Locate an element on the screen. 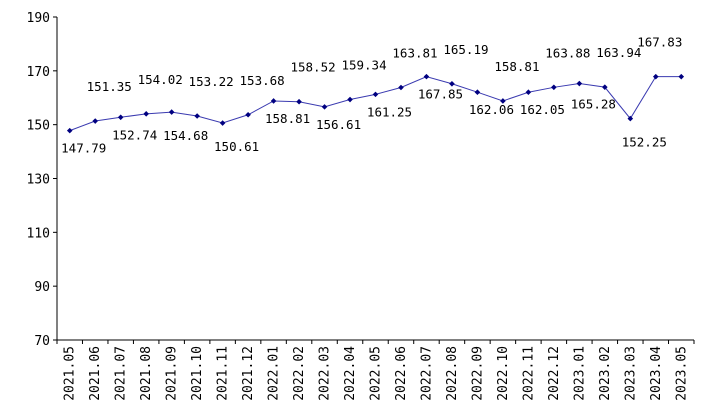 The width and height of the screenshot is (709, 419). data-label: 153.22 is located at coordinates (211, 81).